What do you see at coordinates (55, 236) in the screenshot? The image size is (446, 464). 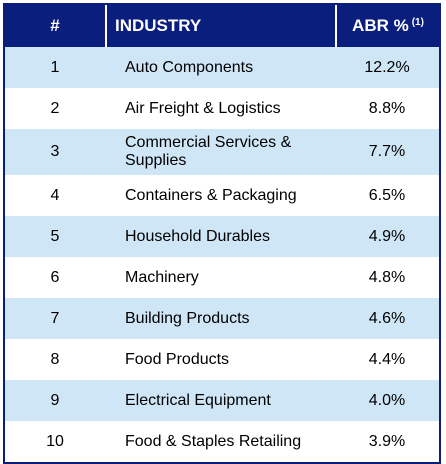 I see `row-number: 5` at bounding box center [55, 236].